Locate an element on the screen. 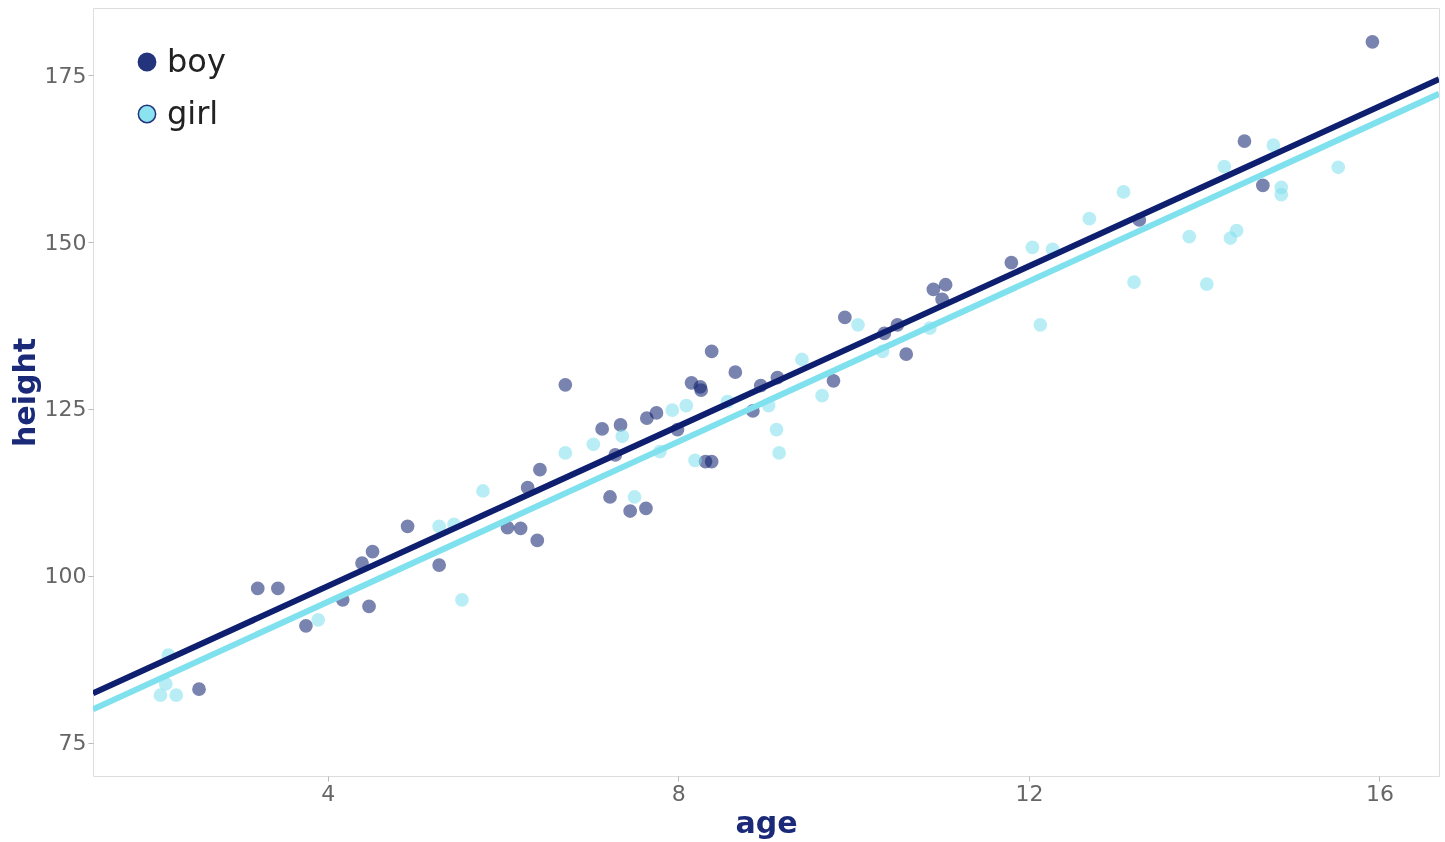 This screenshot has width=1445, height=842. legend-label: boy is located at coordinates (196, 61).